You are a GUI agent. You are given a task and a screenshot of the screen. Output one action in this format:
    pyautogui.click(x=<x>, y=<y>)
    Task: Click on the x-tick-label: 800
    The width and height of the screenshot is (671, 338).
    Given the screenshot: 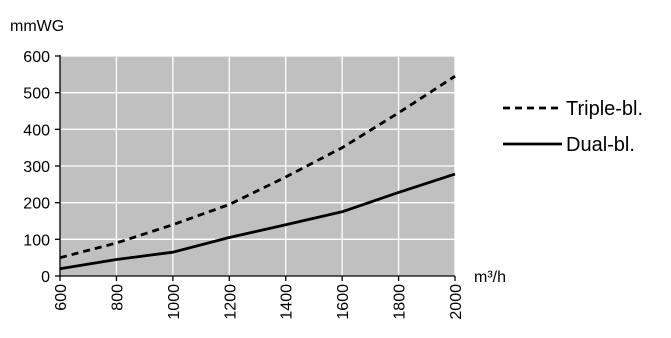 What is the action you would take?
    pyautogui.click(x=117, y=297)
    